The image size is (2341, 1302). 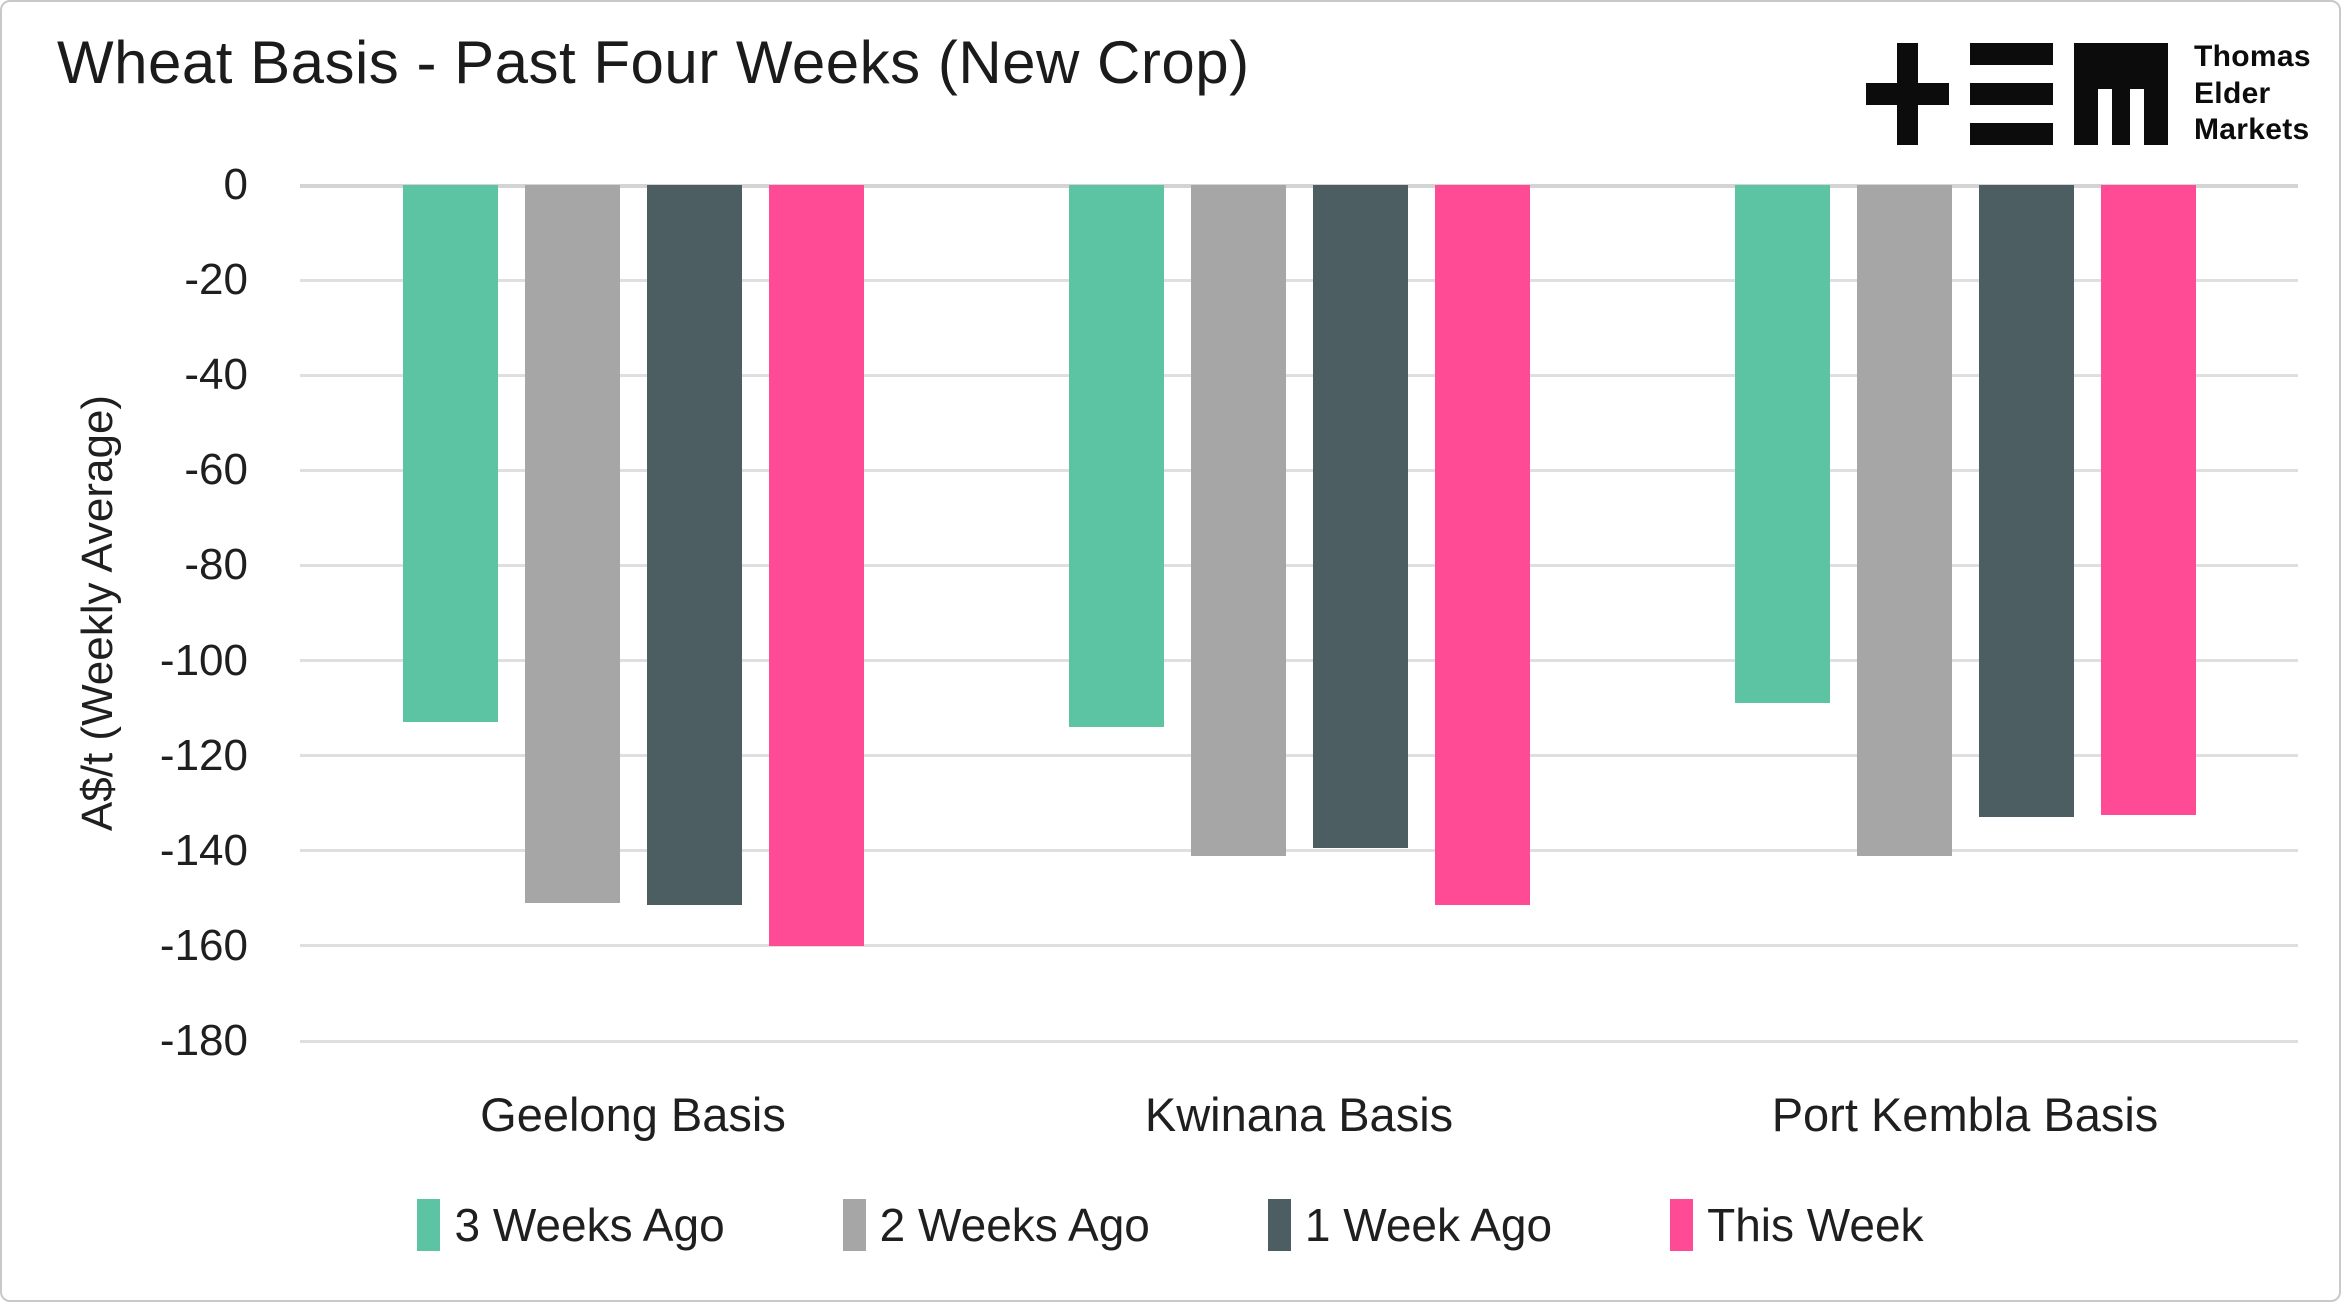 I want to click on legend-item: 3 Weeks Ago, so click(x=571, y=1225).